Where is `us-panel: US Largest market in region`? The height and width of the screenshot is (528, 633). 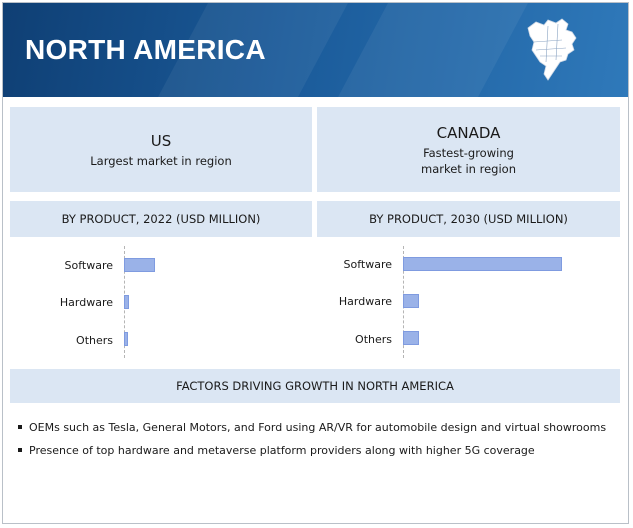
us-panel: US Largest market in region is located at coordinates (161, 149).